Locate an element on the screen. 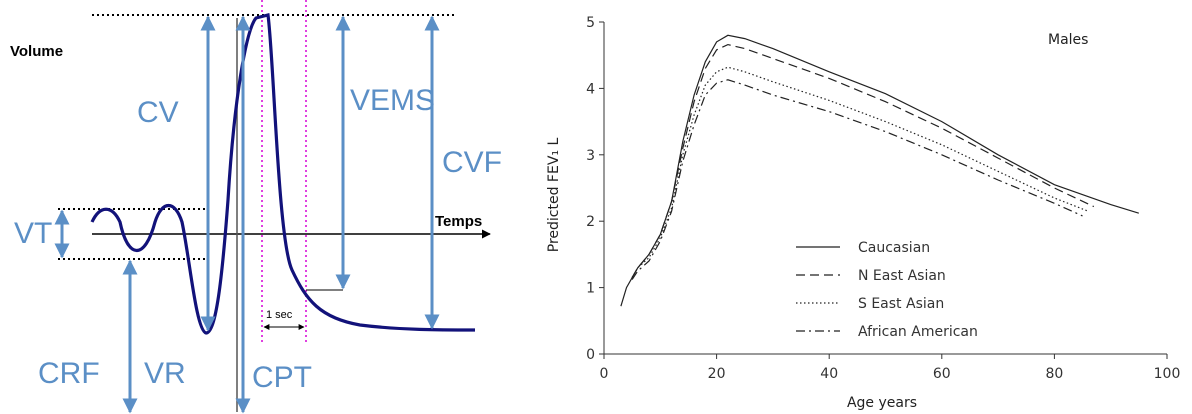 This screenshot has width=1192, height=414. y-tick-label: 4 is located at coordinates (590, 89).